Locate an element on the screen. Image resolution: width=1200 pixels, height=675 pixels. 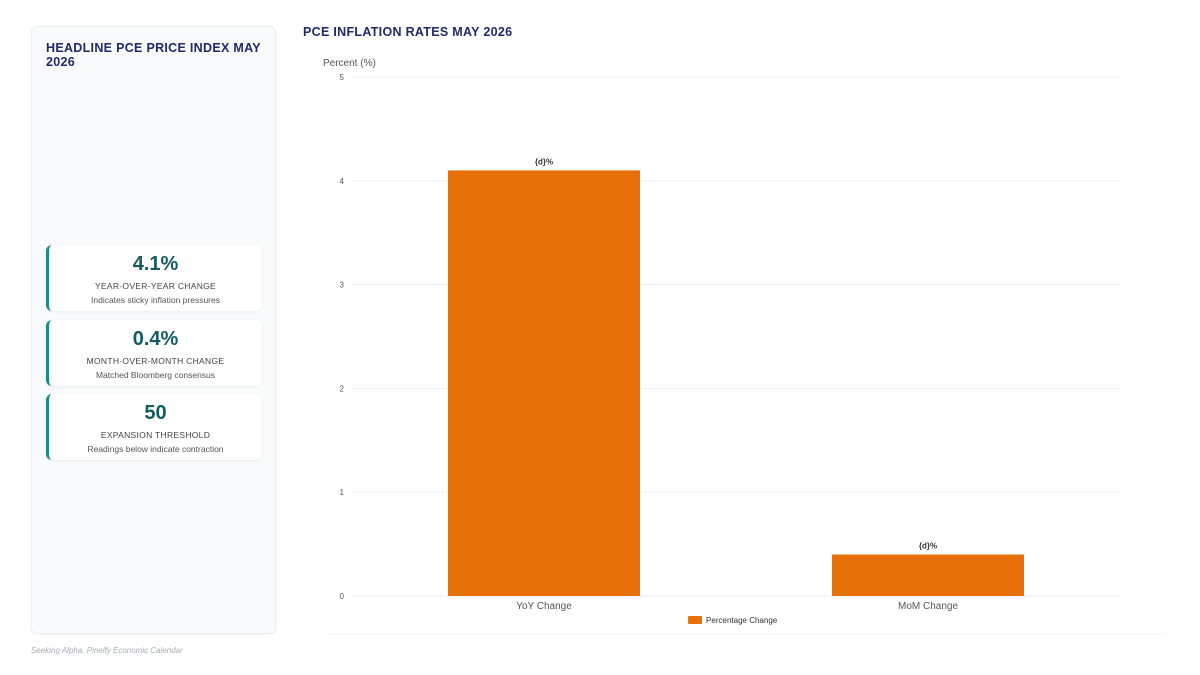
panel-title: HEADLINE PCE PRICE INDEX MAY 2026 is located at coordinates (153, 55).